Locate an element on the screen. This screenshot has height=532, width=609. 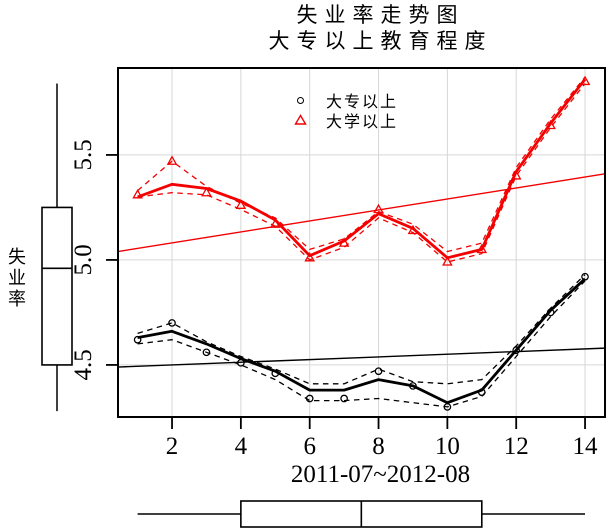
legend-item-dazhuan: 大专以上 is located at coordinates (343, 100).